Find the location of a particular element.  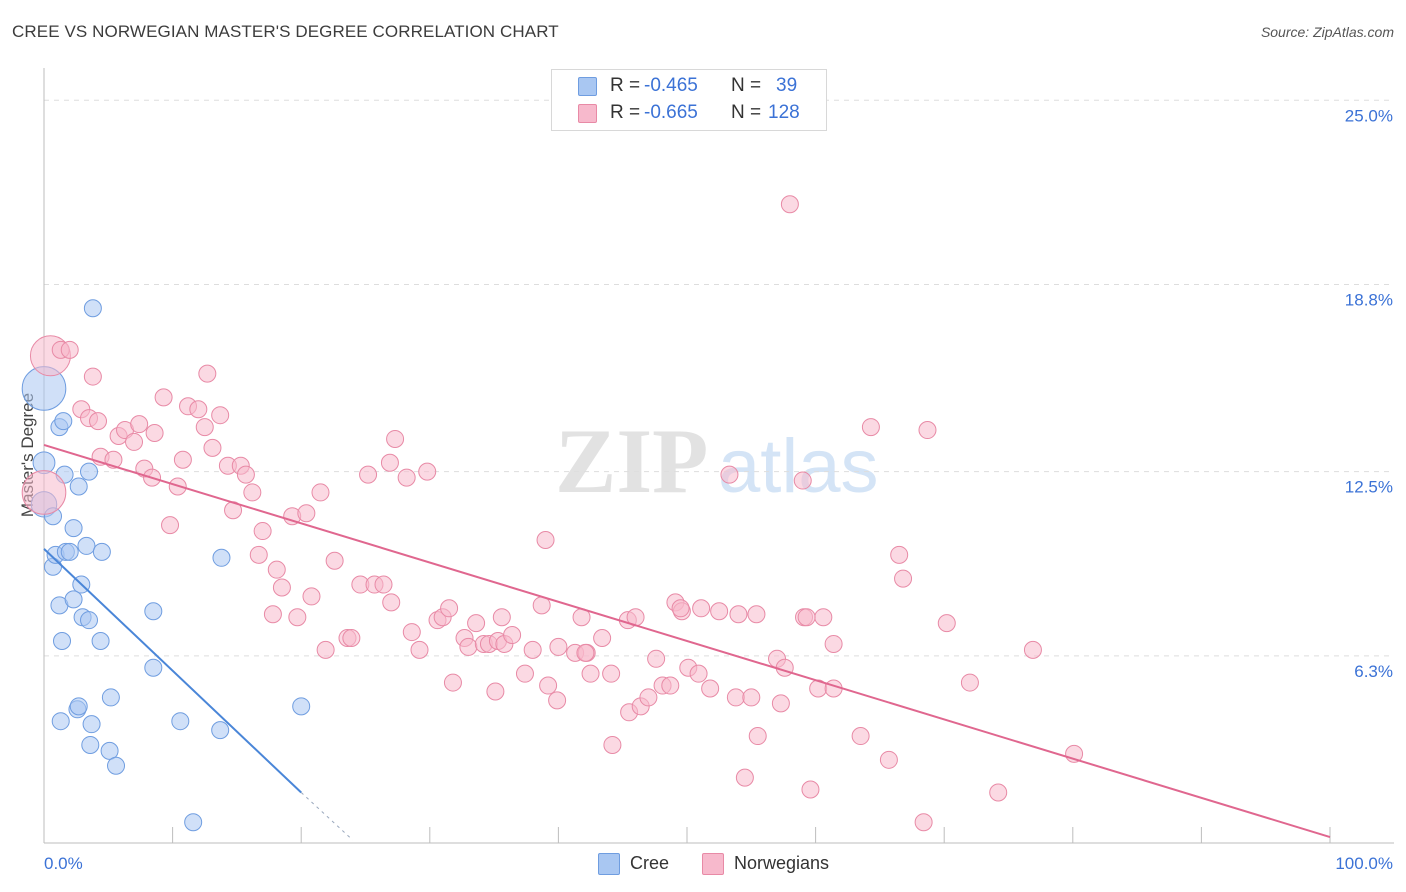

cree-trend-extension is located at coordinates (326, 816).